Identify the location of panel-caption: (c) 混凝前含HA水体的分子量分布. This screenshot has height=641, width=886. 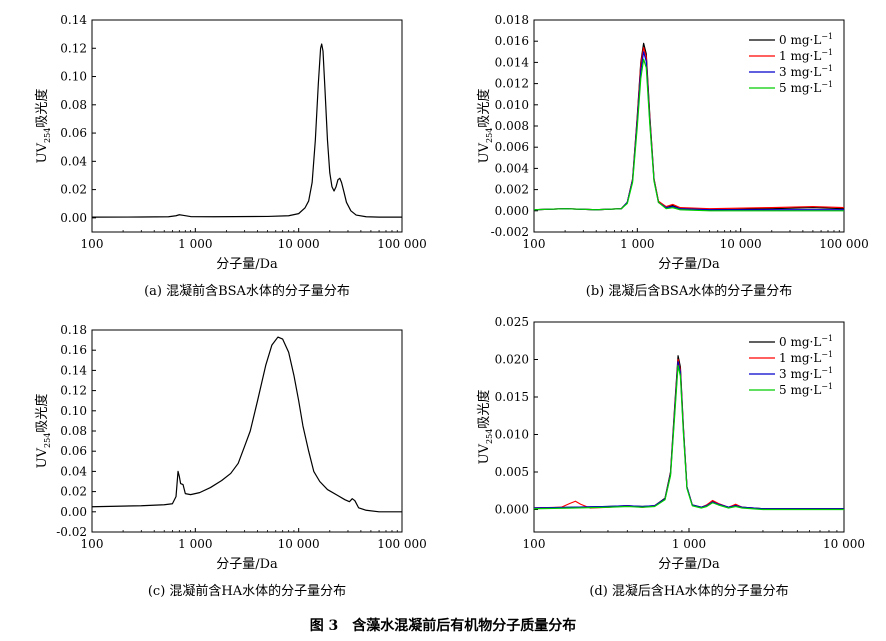
(247, 591).